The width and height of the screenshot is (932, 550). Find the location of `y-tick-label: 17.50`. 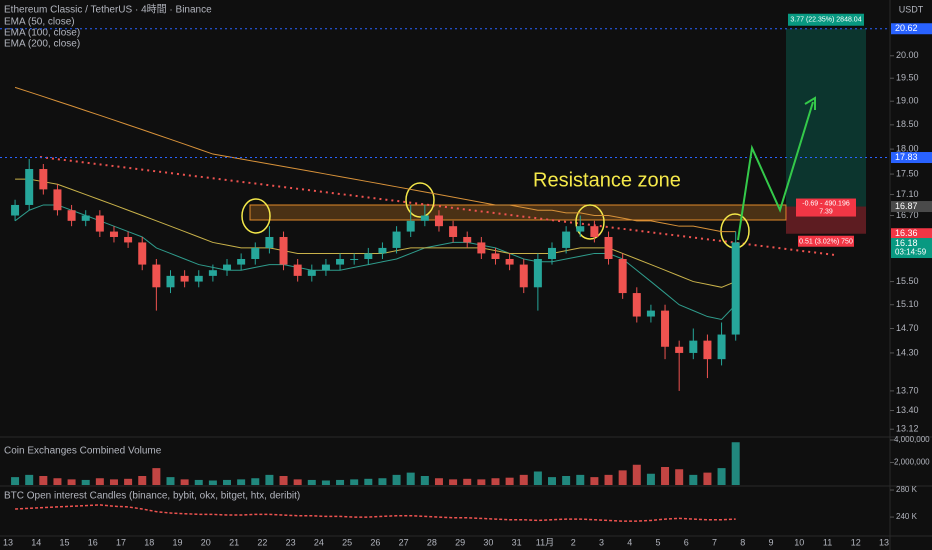

y-tick-label: 17.50 is located at coordinates (907, 173).